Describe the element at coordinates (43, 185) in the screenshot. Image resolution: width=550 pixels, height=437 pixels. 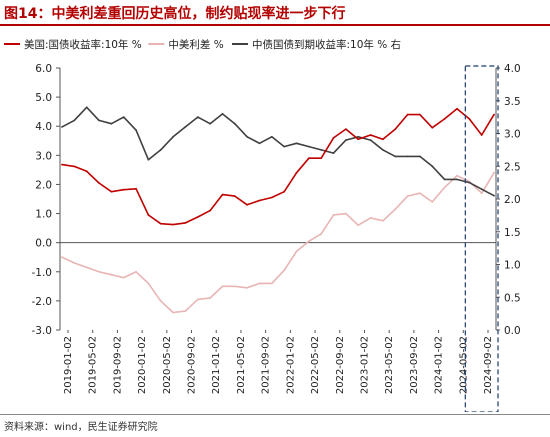
I see `left-tick-label-4: 2.0` at that location.